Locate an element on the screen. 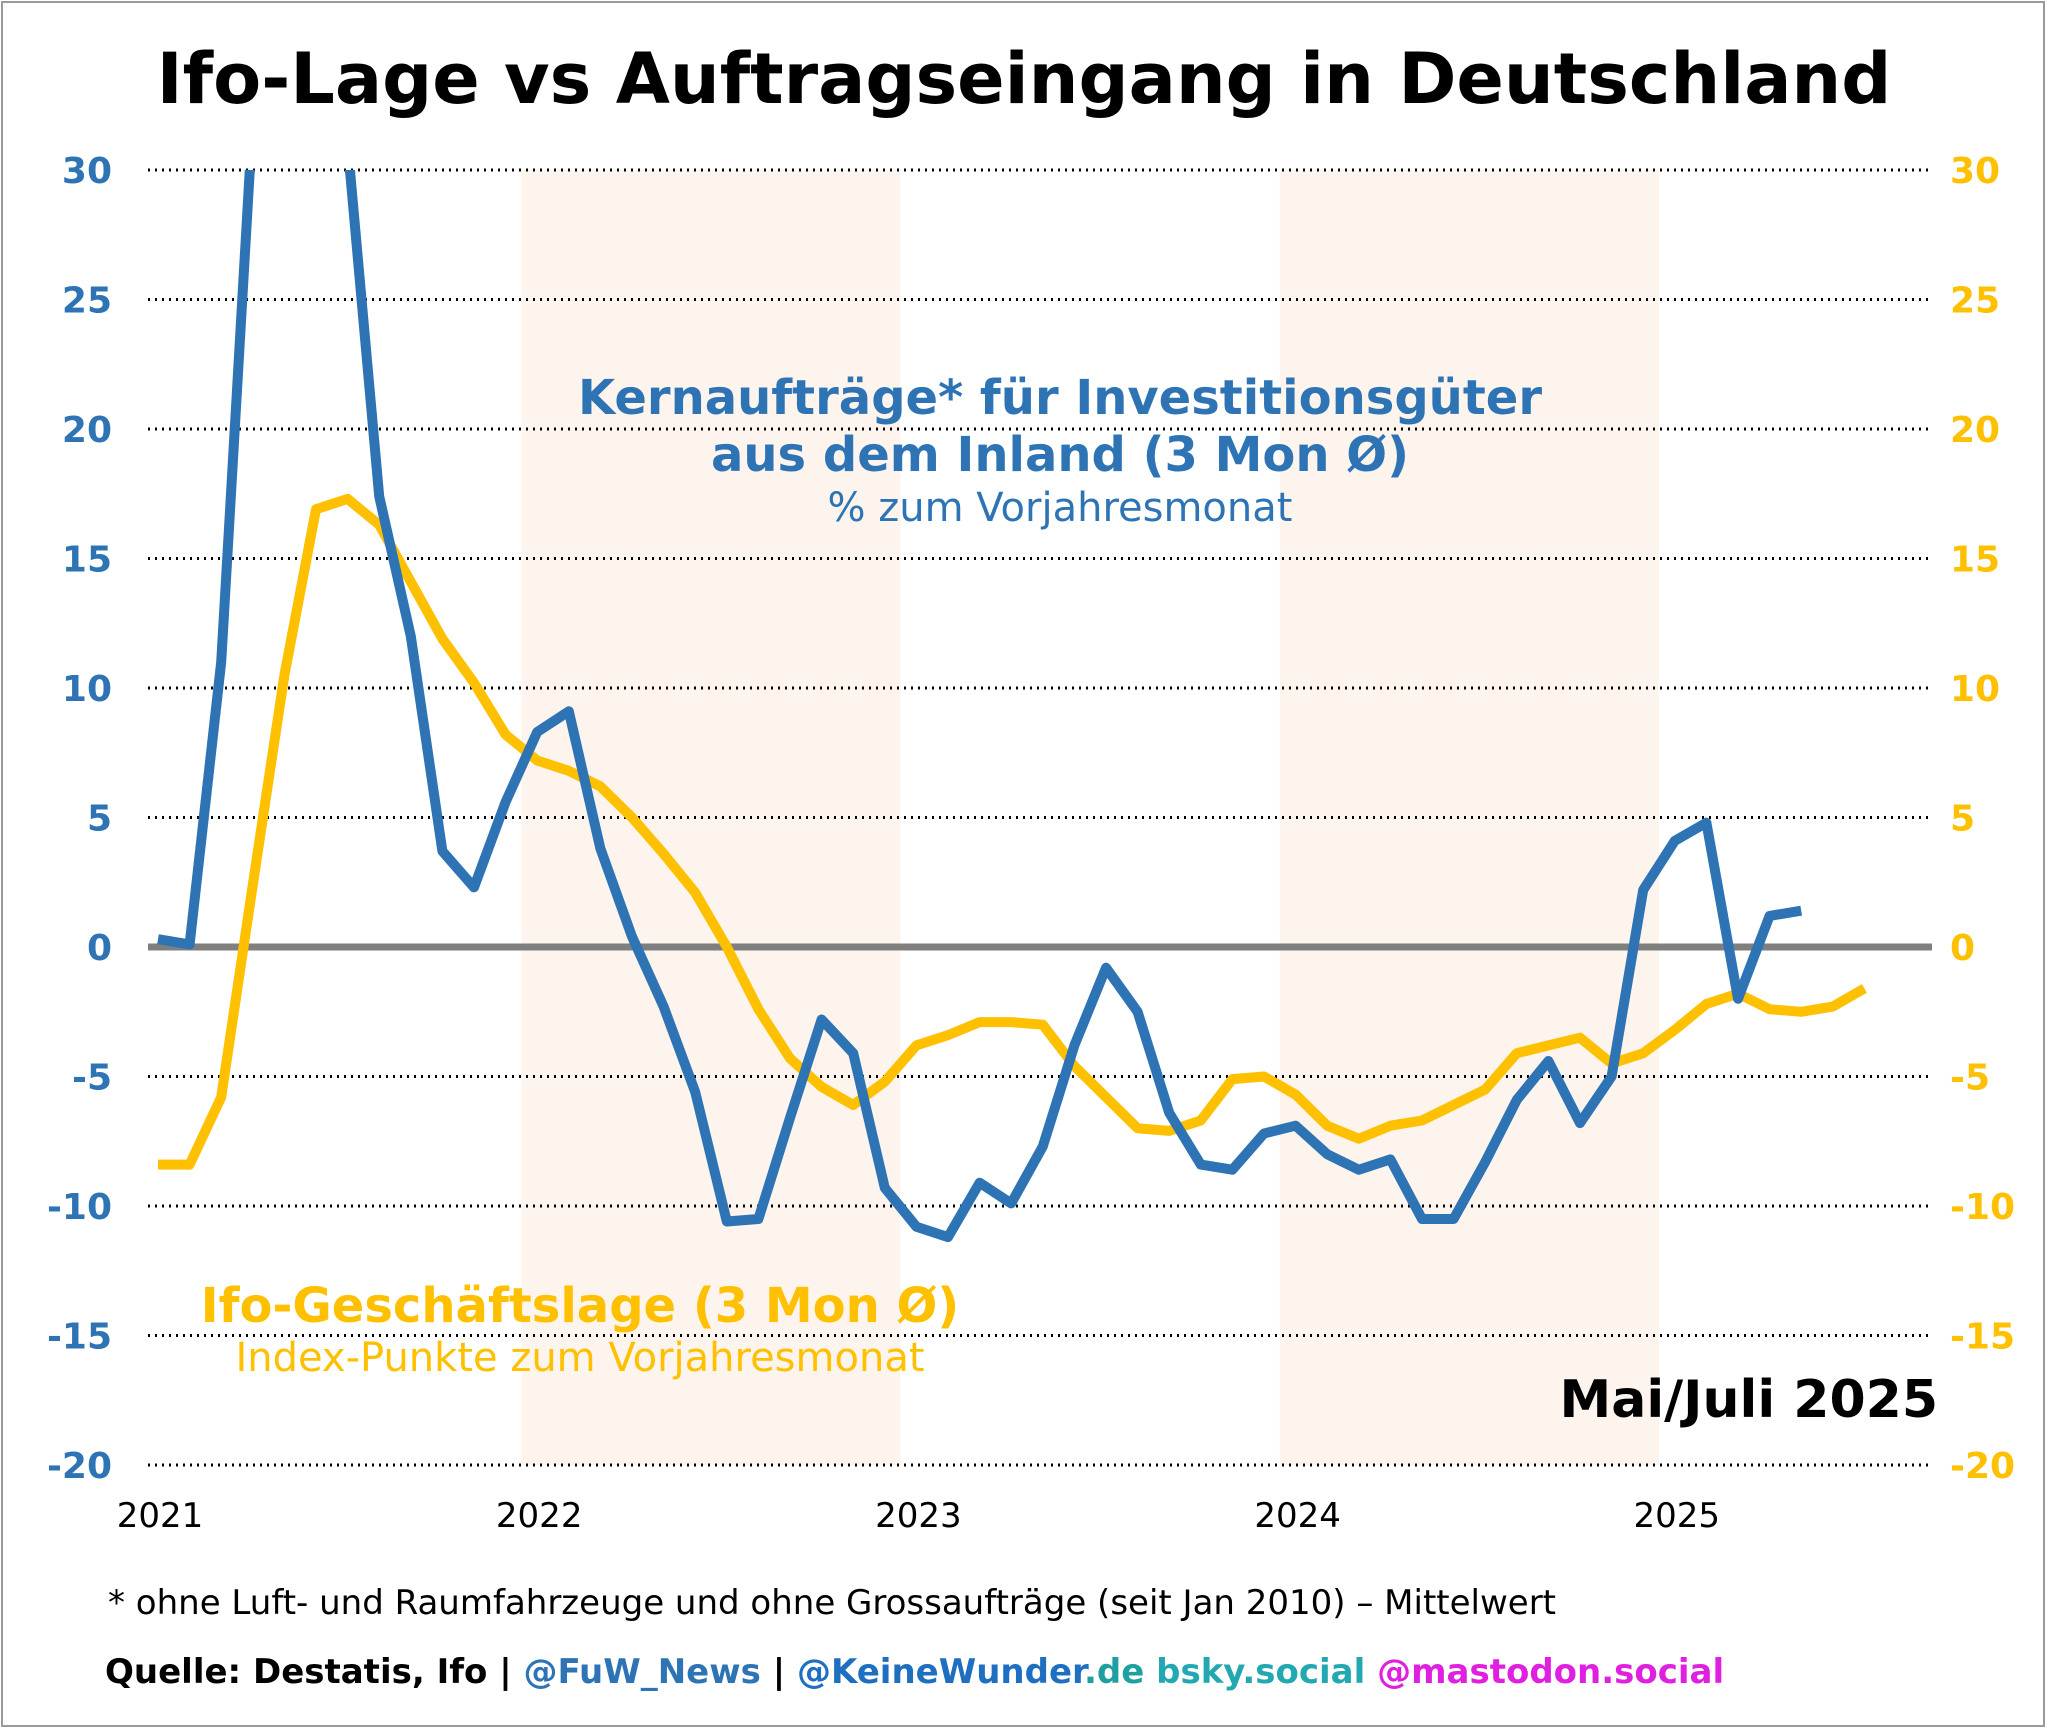 The width and height of the screenshot is (2048, 1730). y-right-tick-label: 5 is located at coordinates (1962, 819).